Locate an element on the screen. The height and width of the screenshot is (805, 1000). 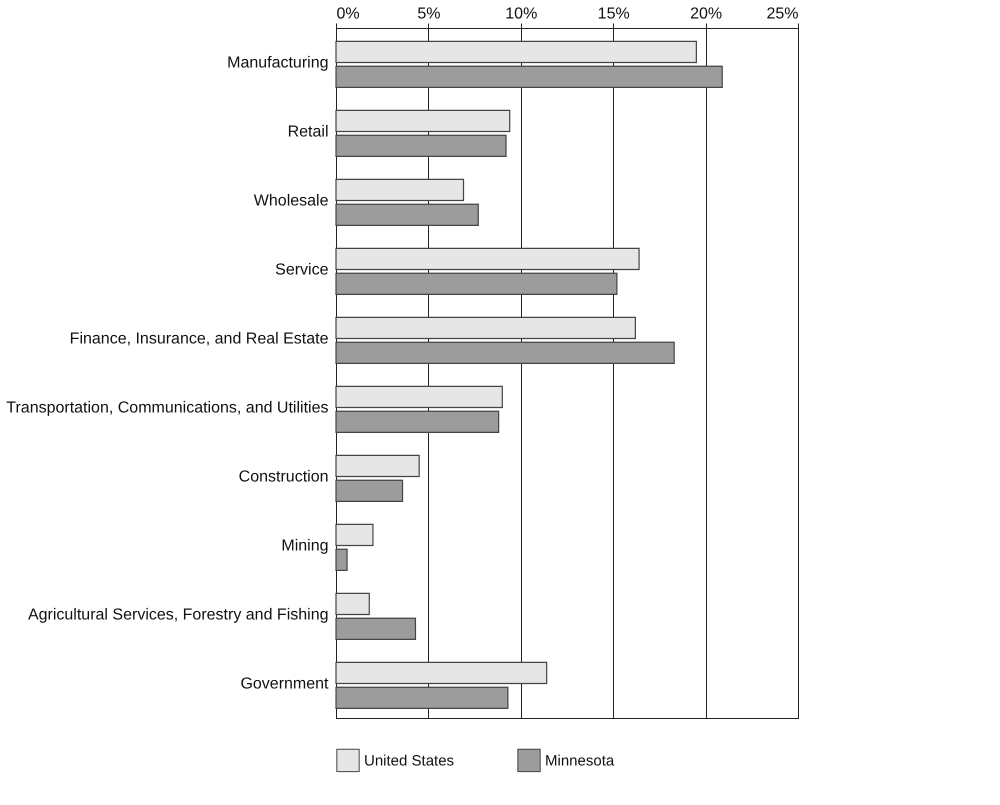
x-tick-label: 5% is located at coordinates (428, 14).